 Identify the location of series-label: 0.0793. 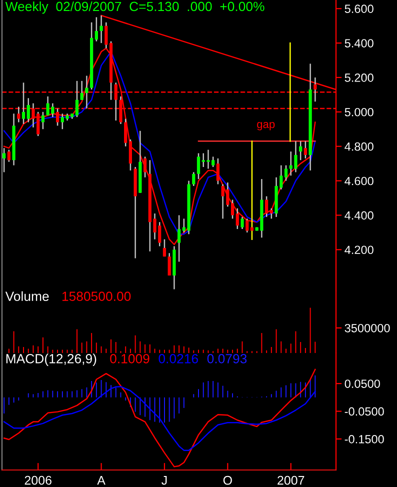
(227, 359).